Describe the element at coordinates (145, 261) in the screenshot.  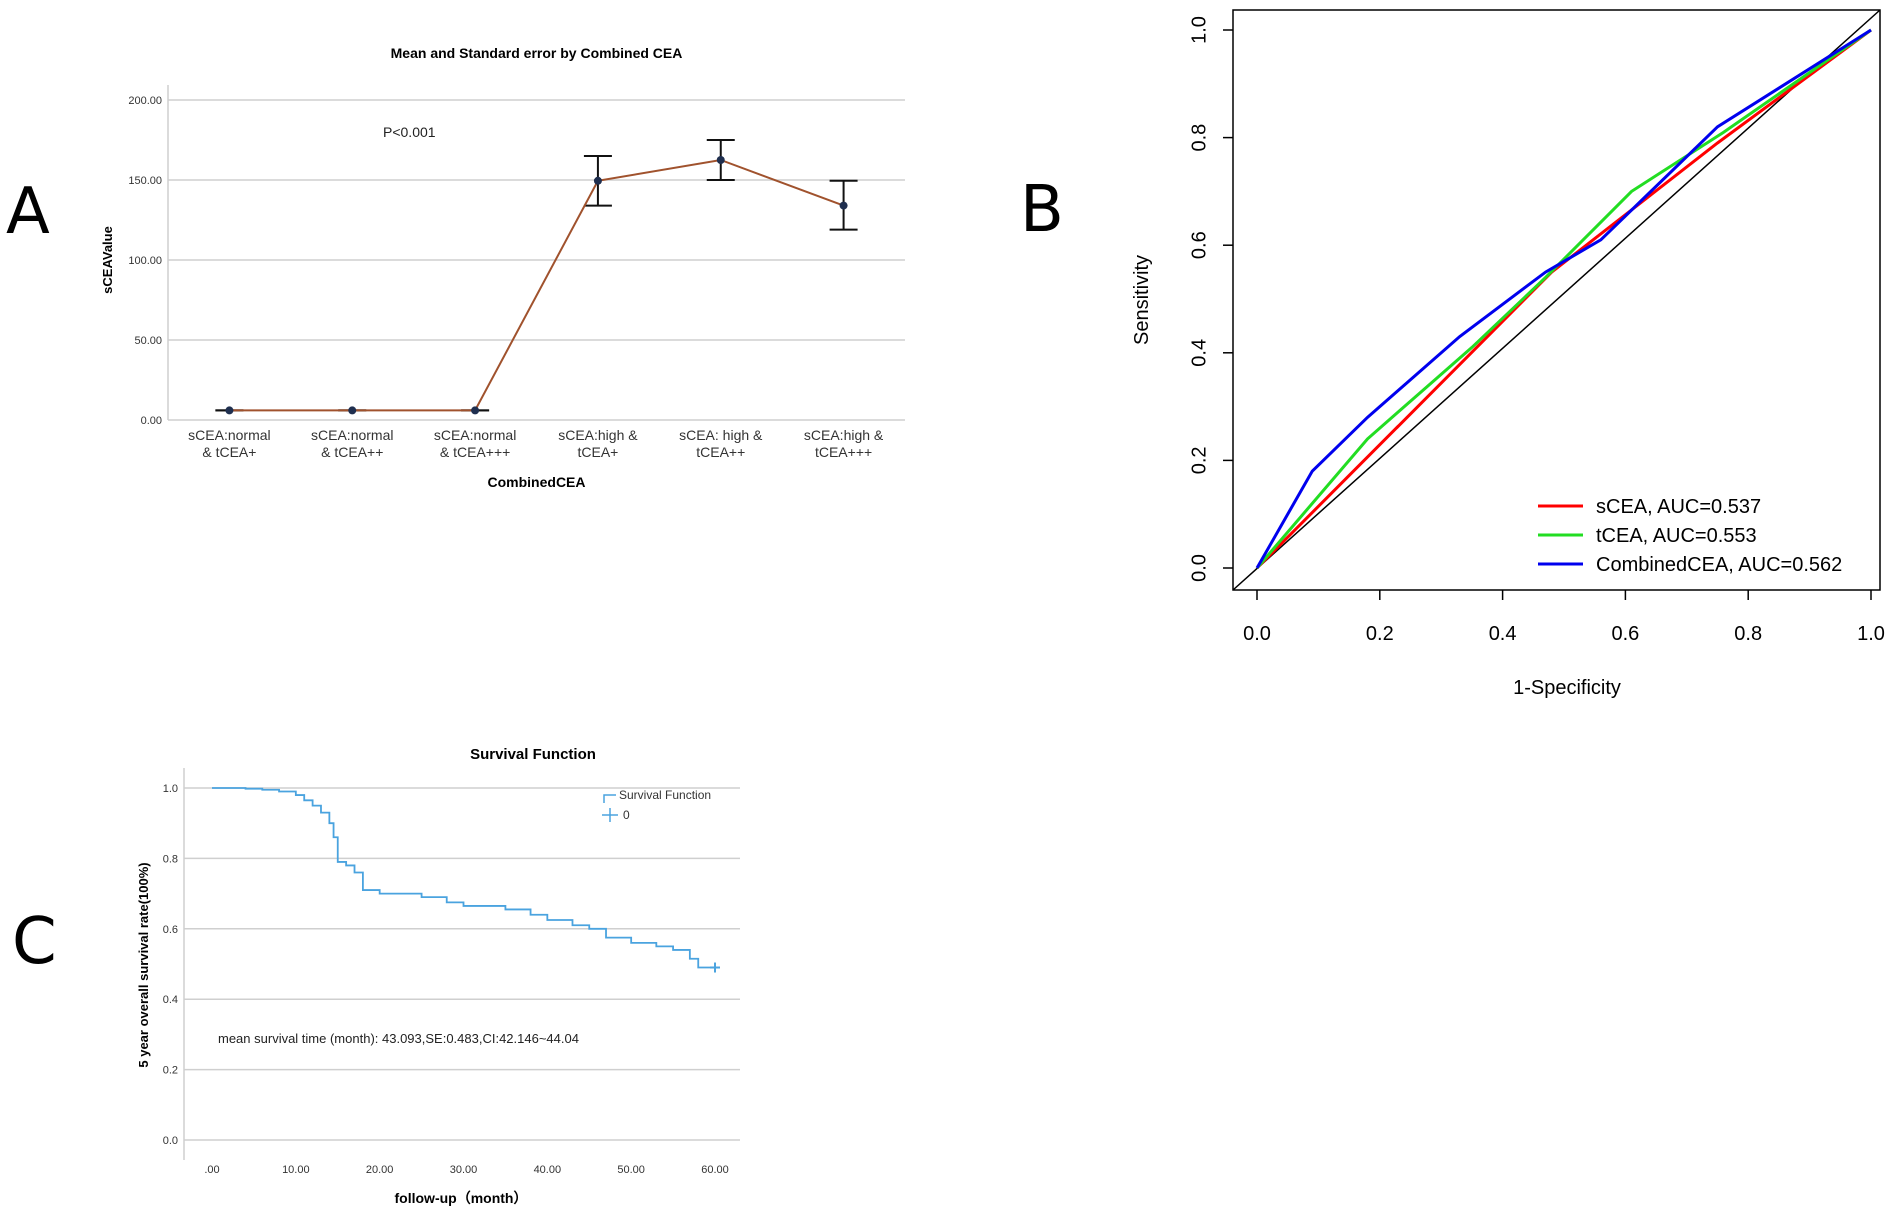
I see `chart-a-ytick-label: 100.00` at that location.